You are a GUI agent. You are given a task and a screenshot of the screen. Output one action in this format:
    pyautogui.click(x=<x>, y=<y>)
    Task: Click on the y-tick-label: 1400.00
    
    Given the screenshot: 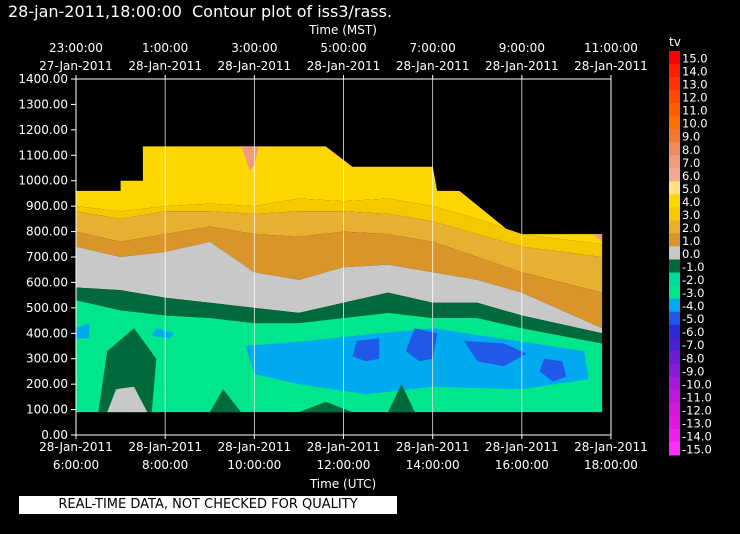 What is the action you would take?
    pyautogui.click(x=43, y=79)
    